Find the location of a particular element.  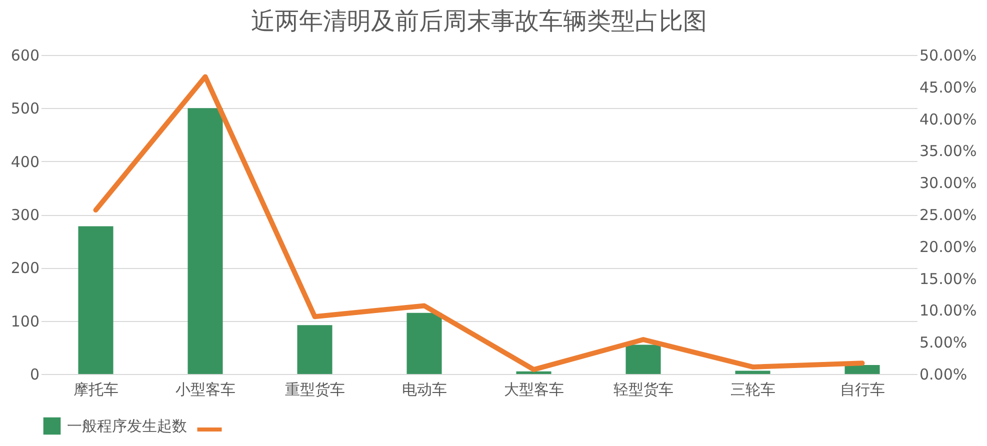

y2-tick-label: 5.00% is located at coordinates (944, 343).